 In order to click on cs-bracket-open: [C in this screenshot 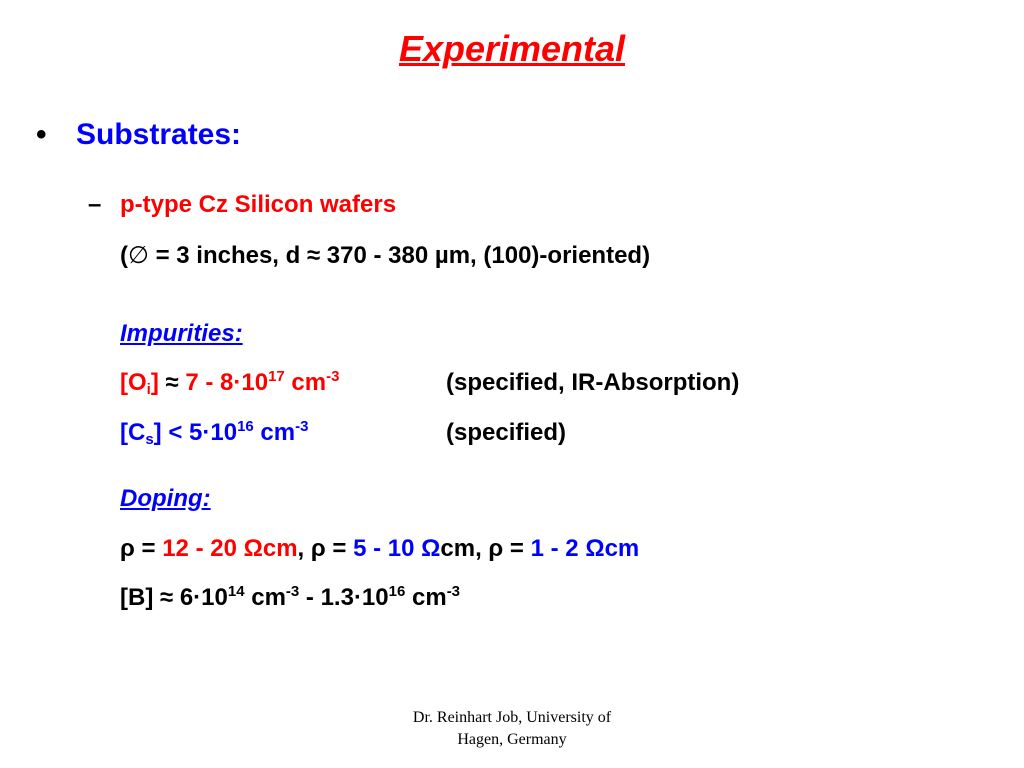, I will do `click(133, 432)`.